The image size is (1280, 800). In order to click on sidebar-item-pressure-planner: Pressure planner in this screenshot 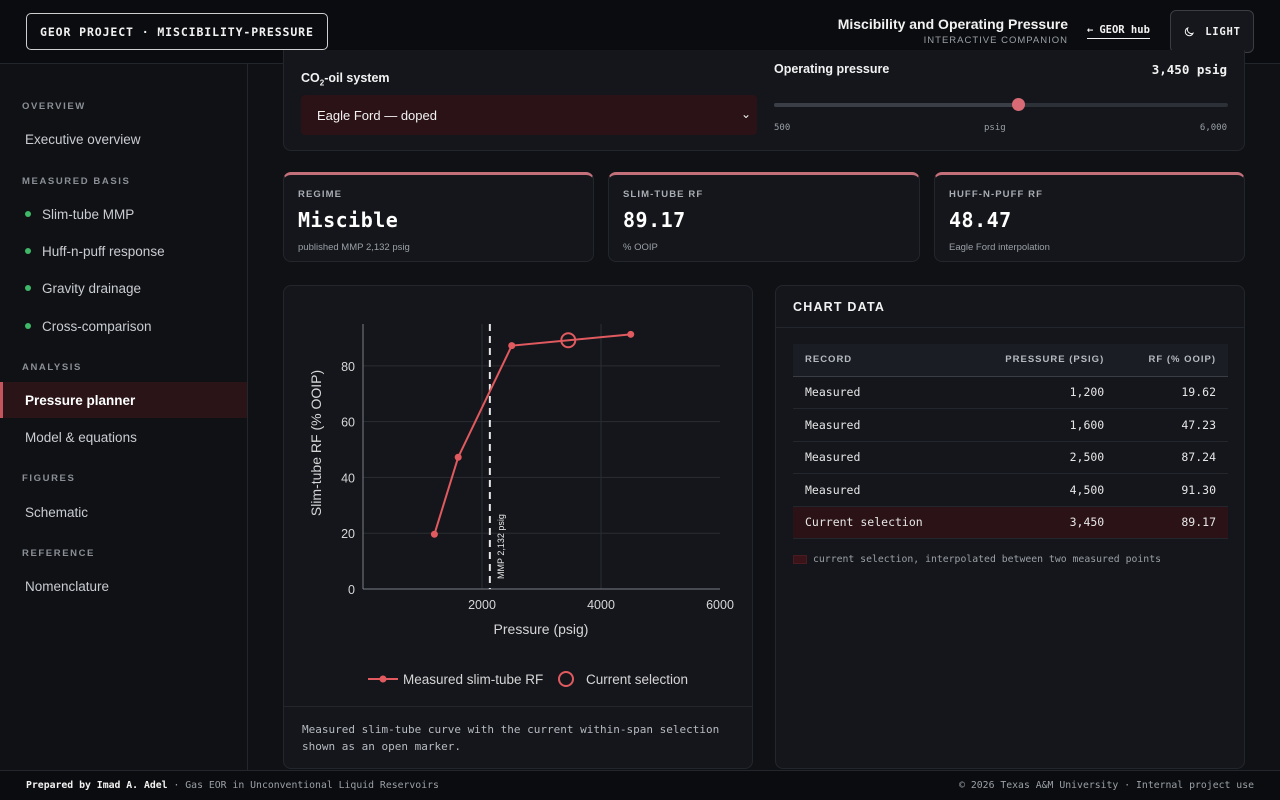, I will do `click(123, 400)`.